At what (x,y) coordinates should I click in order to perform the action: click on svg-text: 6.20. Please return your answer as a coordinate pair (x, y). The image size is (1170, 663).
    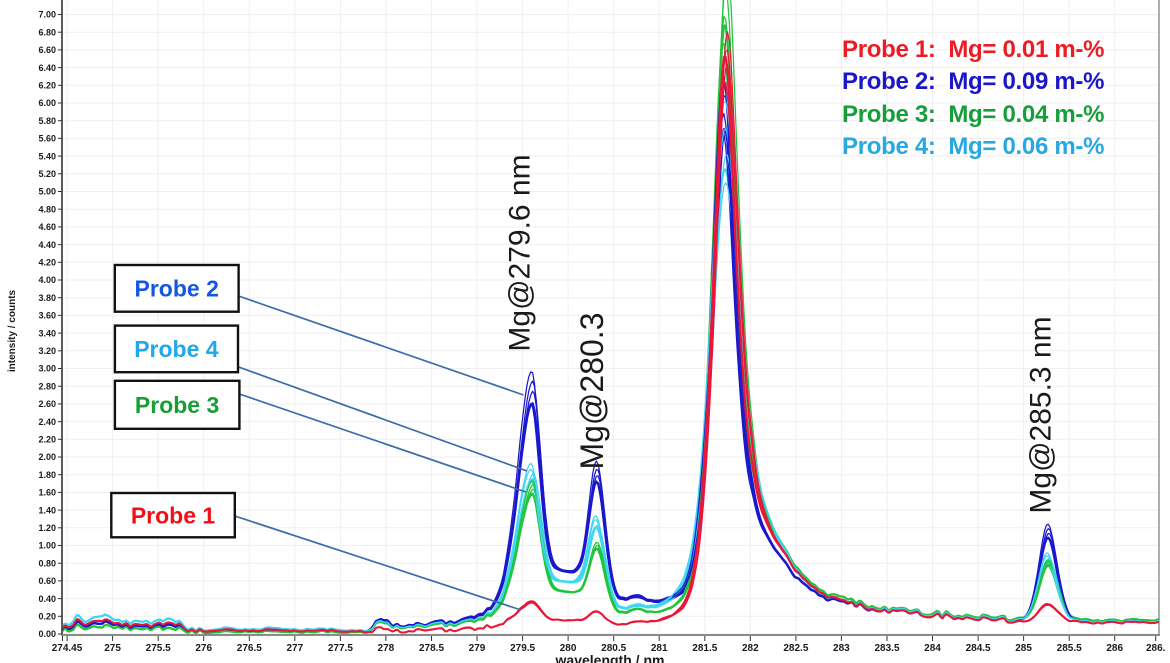
    Looking at the image, I should click on (47, 86).